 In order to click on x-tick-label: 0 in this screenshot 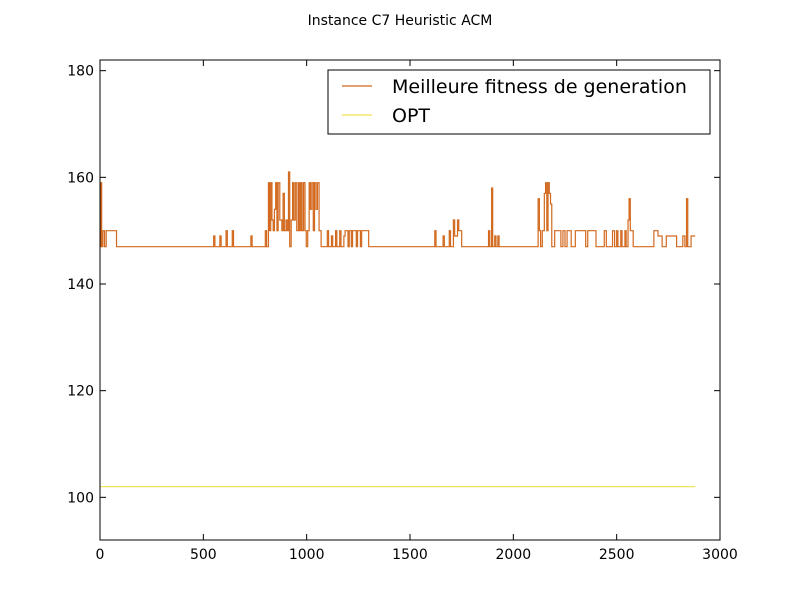, I will do `click(100, 555)`.